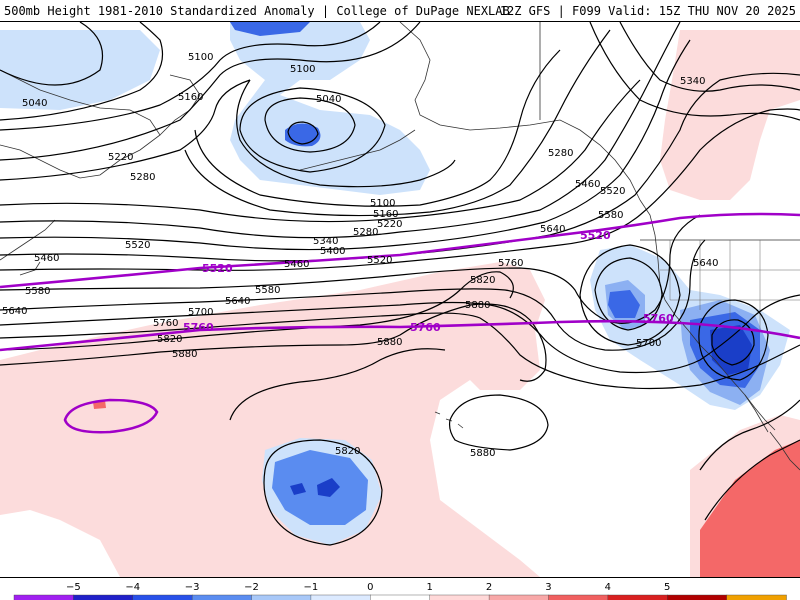  Describe the element at coordinates (730, 285) in the screenshot. I see `us-state-borders` at that location.